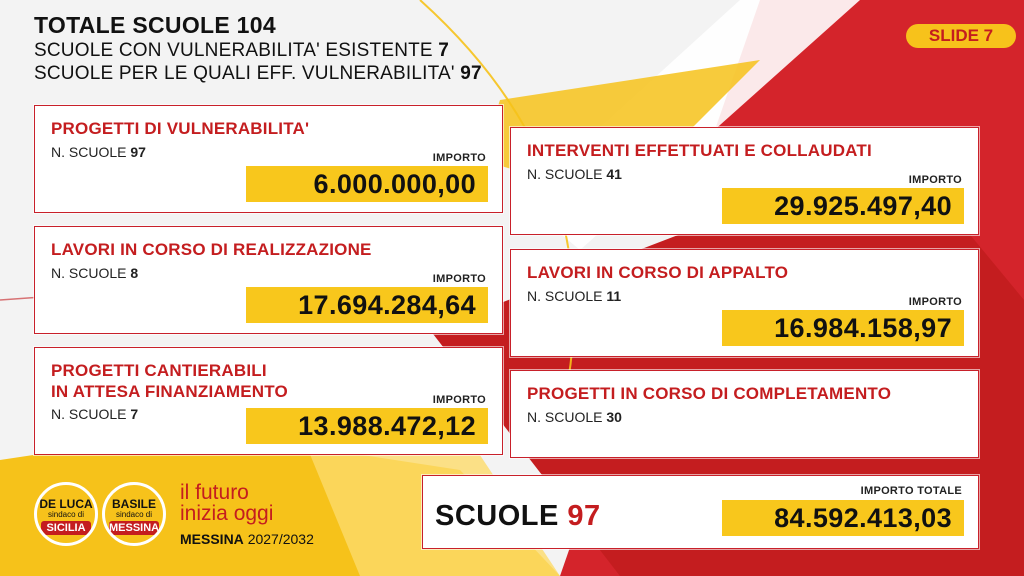  Describe the element at coordinates (134, 414) in the screenshot. I see `count-value: 7` at that location.